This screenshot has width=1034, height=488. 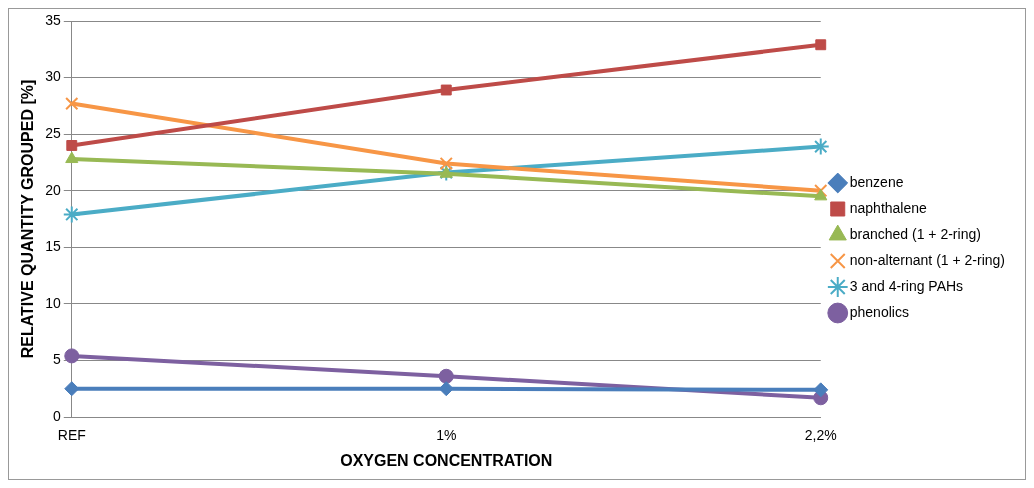 I want to click on legend-label: branched (1 + 2-ring), so click(x=915, y=233).